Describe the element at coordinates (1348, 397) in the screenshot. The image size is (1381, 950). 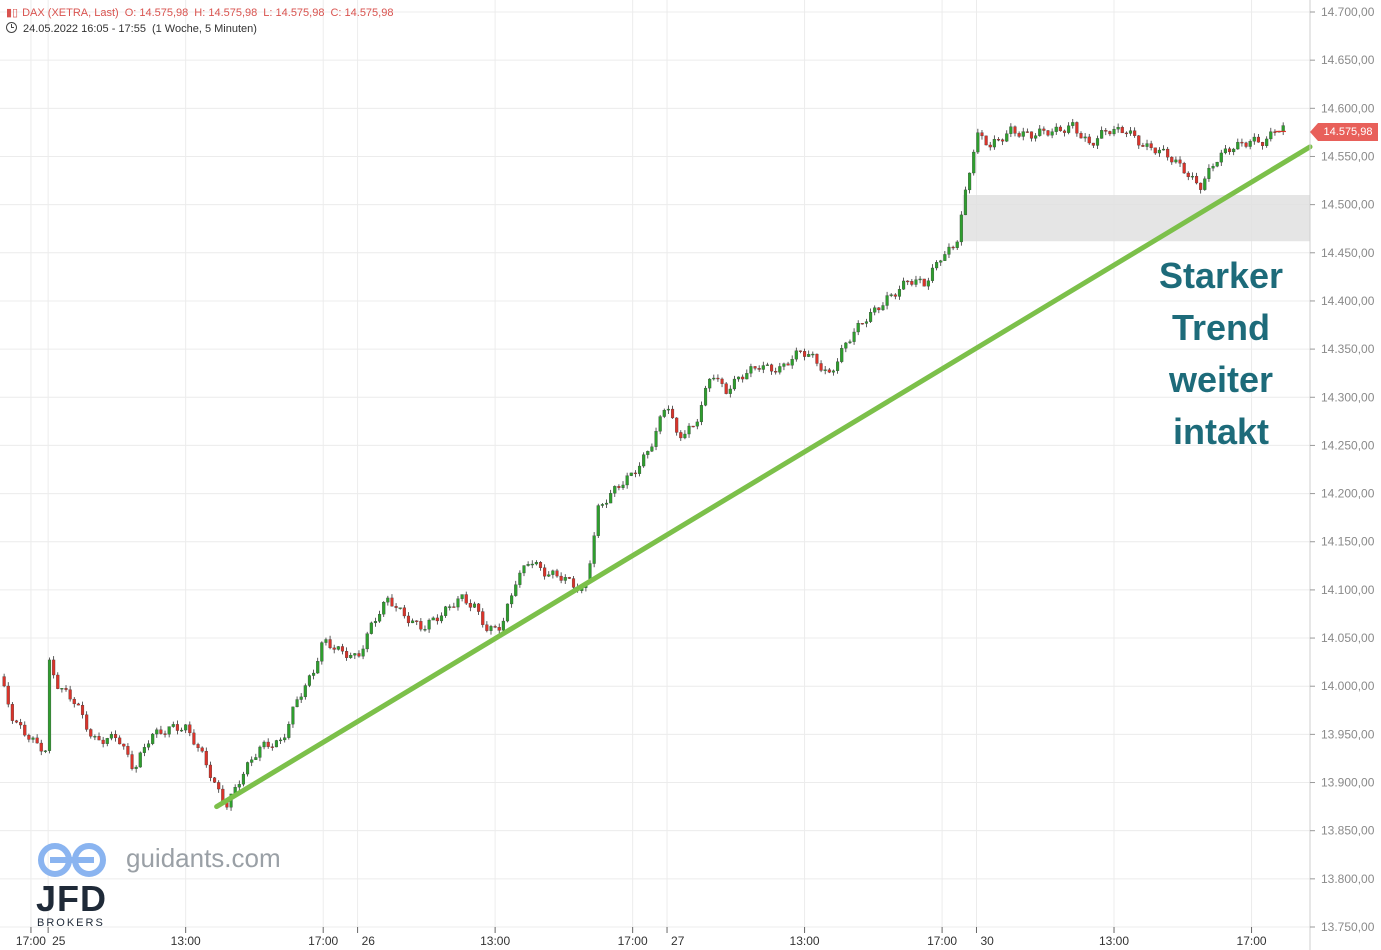
I see `y-tick-label: 14.300,00` at that location.